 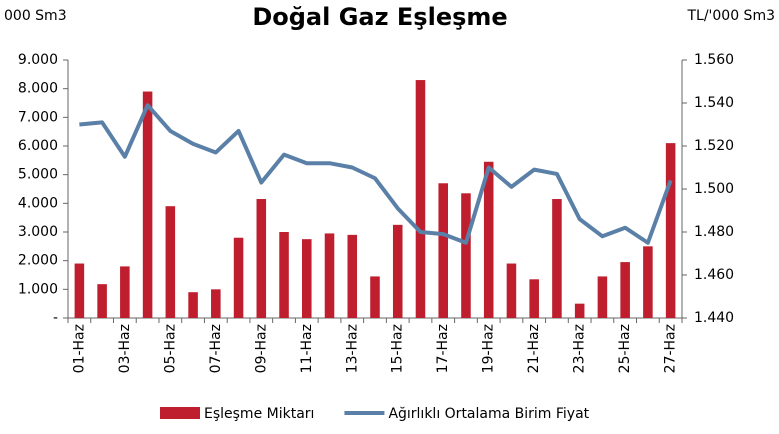 I want to click on y-tick-label: 5.000, so click(x=38, y=175).